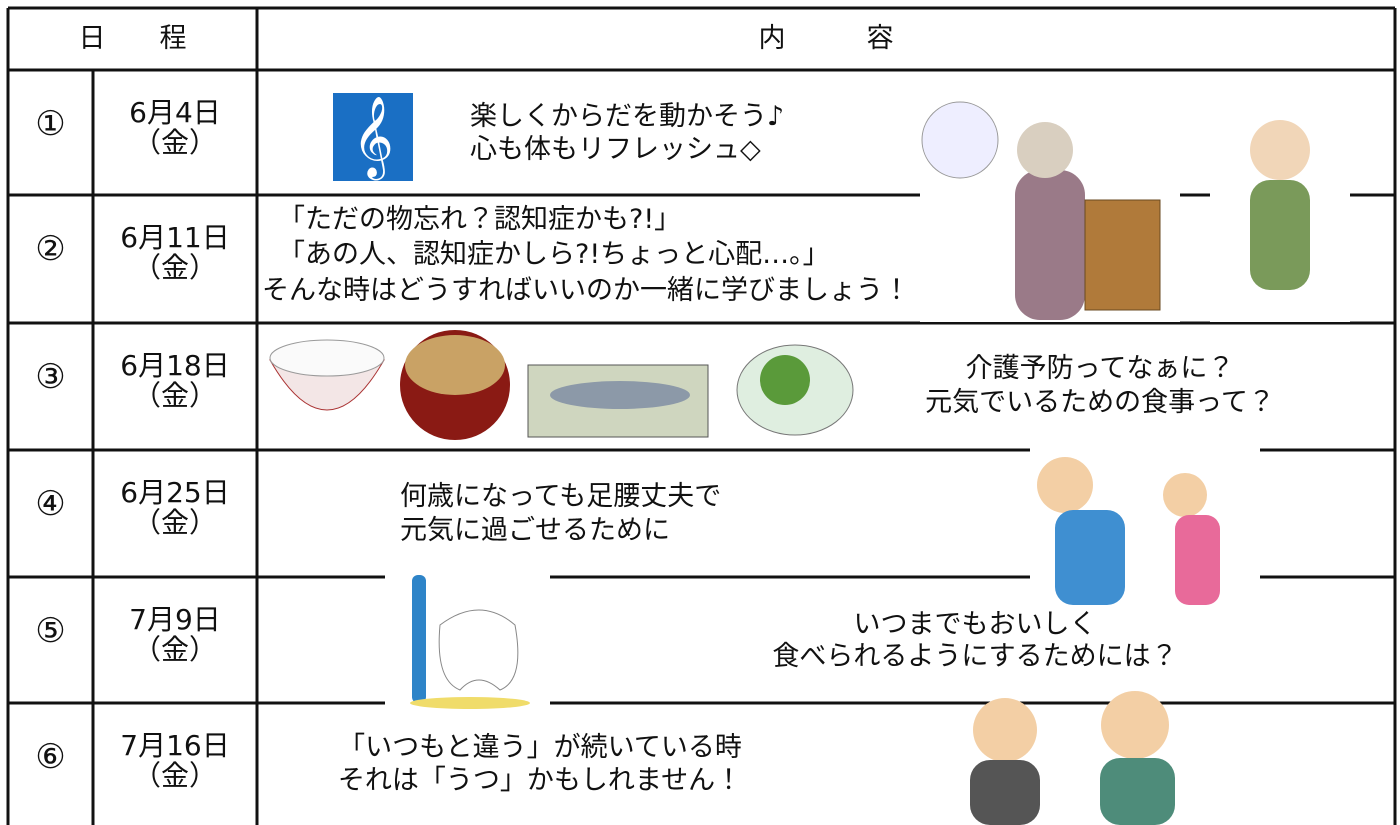 The image size is (1400, 825). Describe the element at coordinates (50, 757) in the screenshot. I see `row-number: ⑥` at that location.